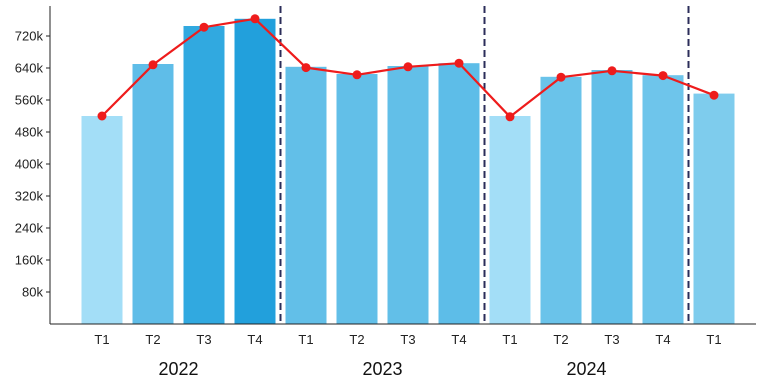  What do you see at coordinates (29, 164) in the screenshot?
I see `y-tick-label: 400k` at bounding box center [29, 164].